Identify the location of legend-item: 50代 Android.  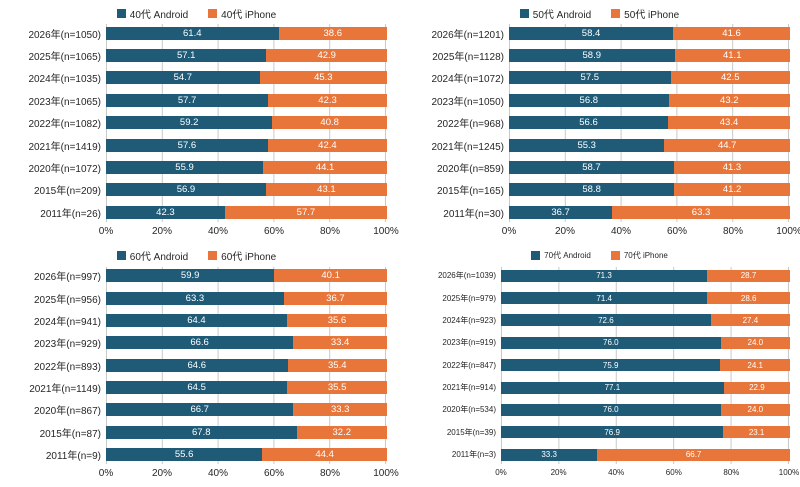
(555, 13).